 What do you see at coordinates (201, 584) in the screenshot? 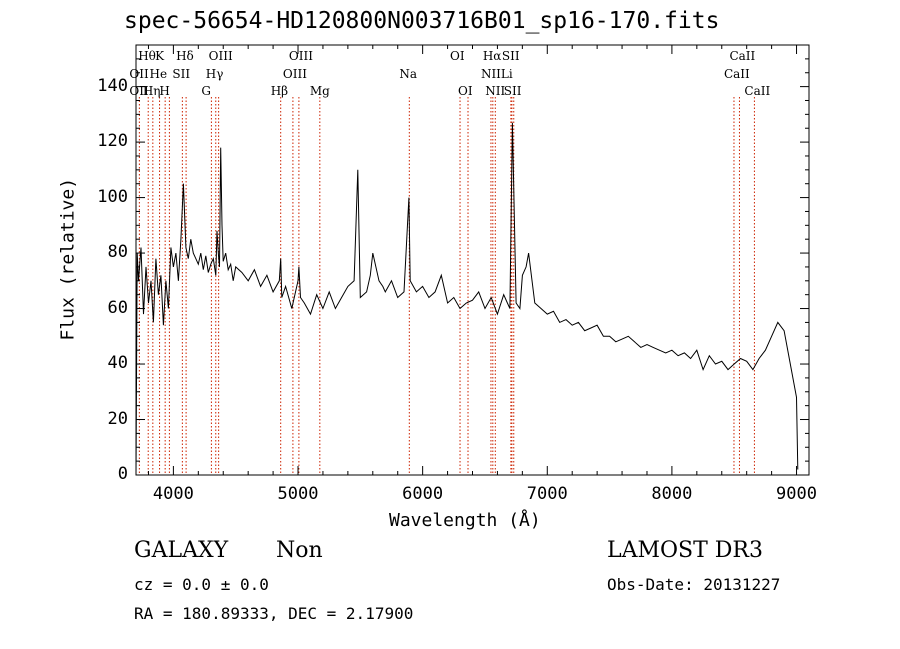
I see `redshift-readout: cz = 0.0 ± 0.0` at bounding box center [201, 584].